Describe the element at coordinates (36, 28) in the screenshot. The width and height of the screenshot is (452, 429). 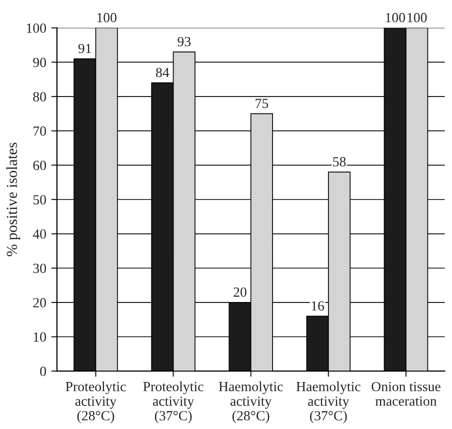
I see `y-tick-label: 100` at that location.